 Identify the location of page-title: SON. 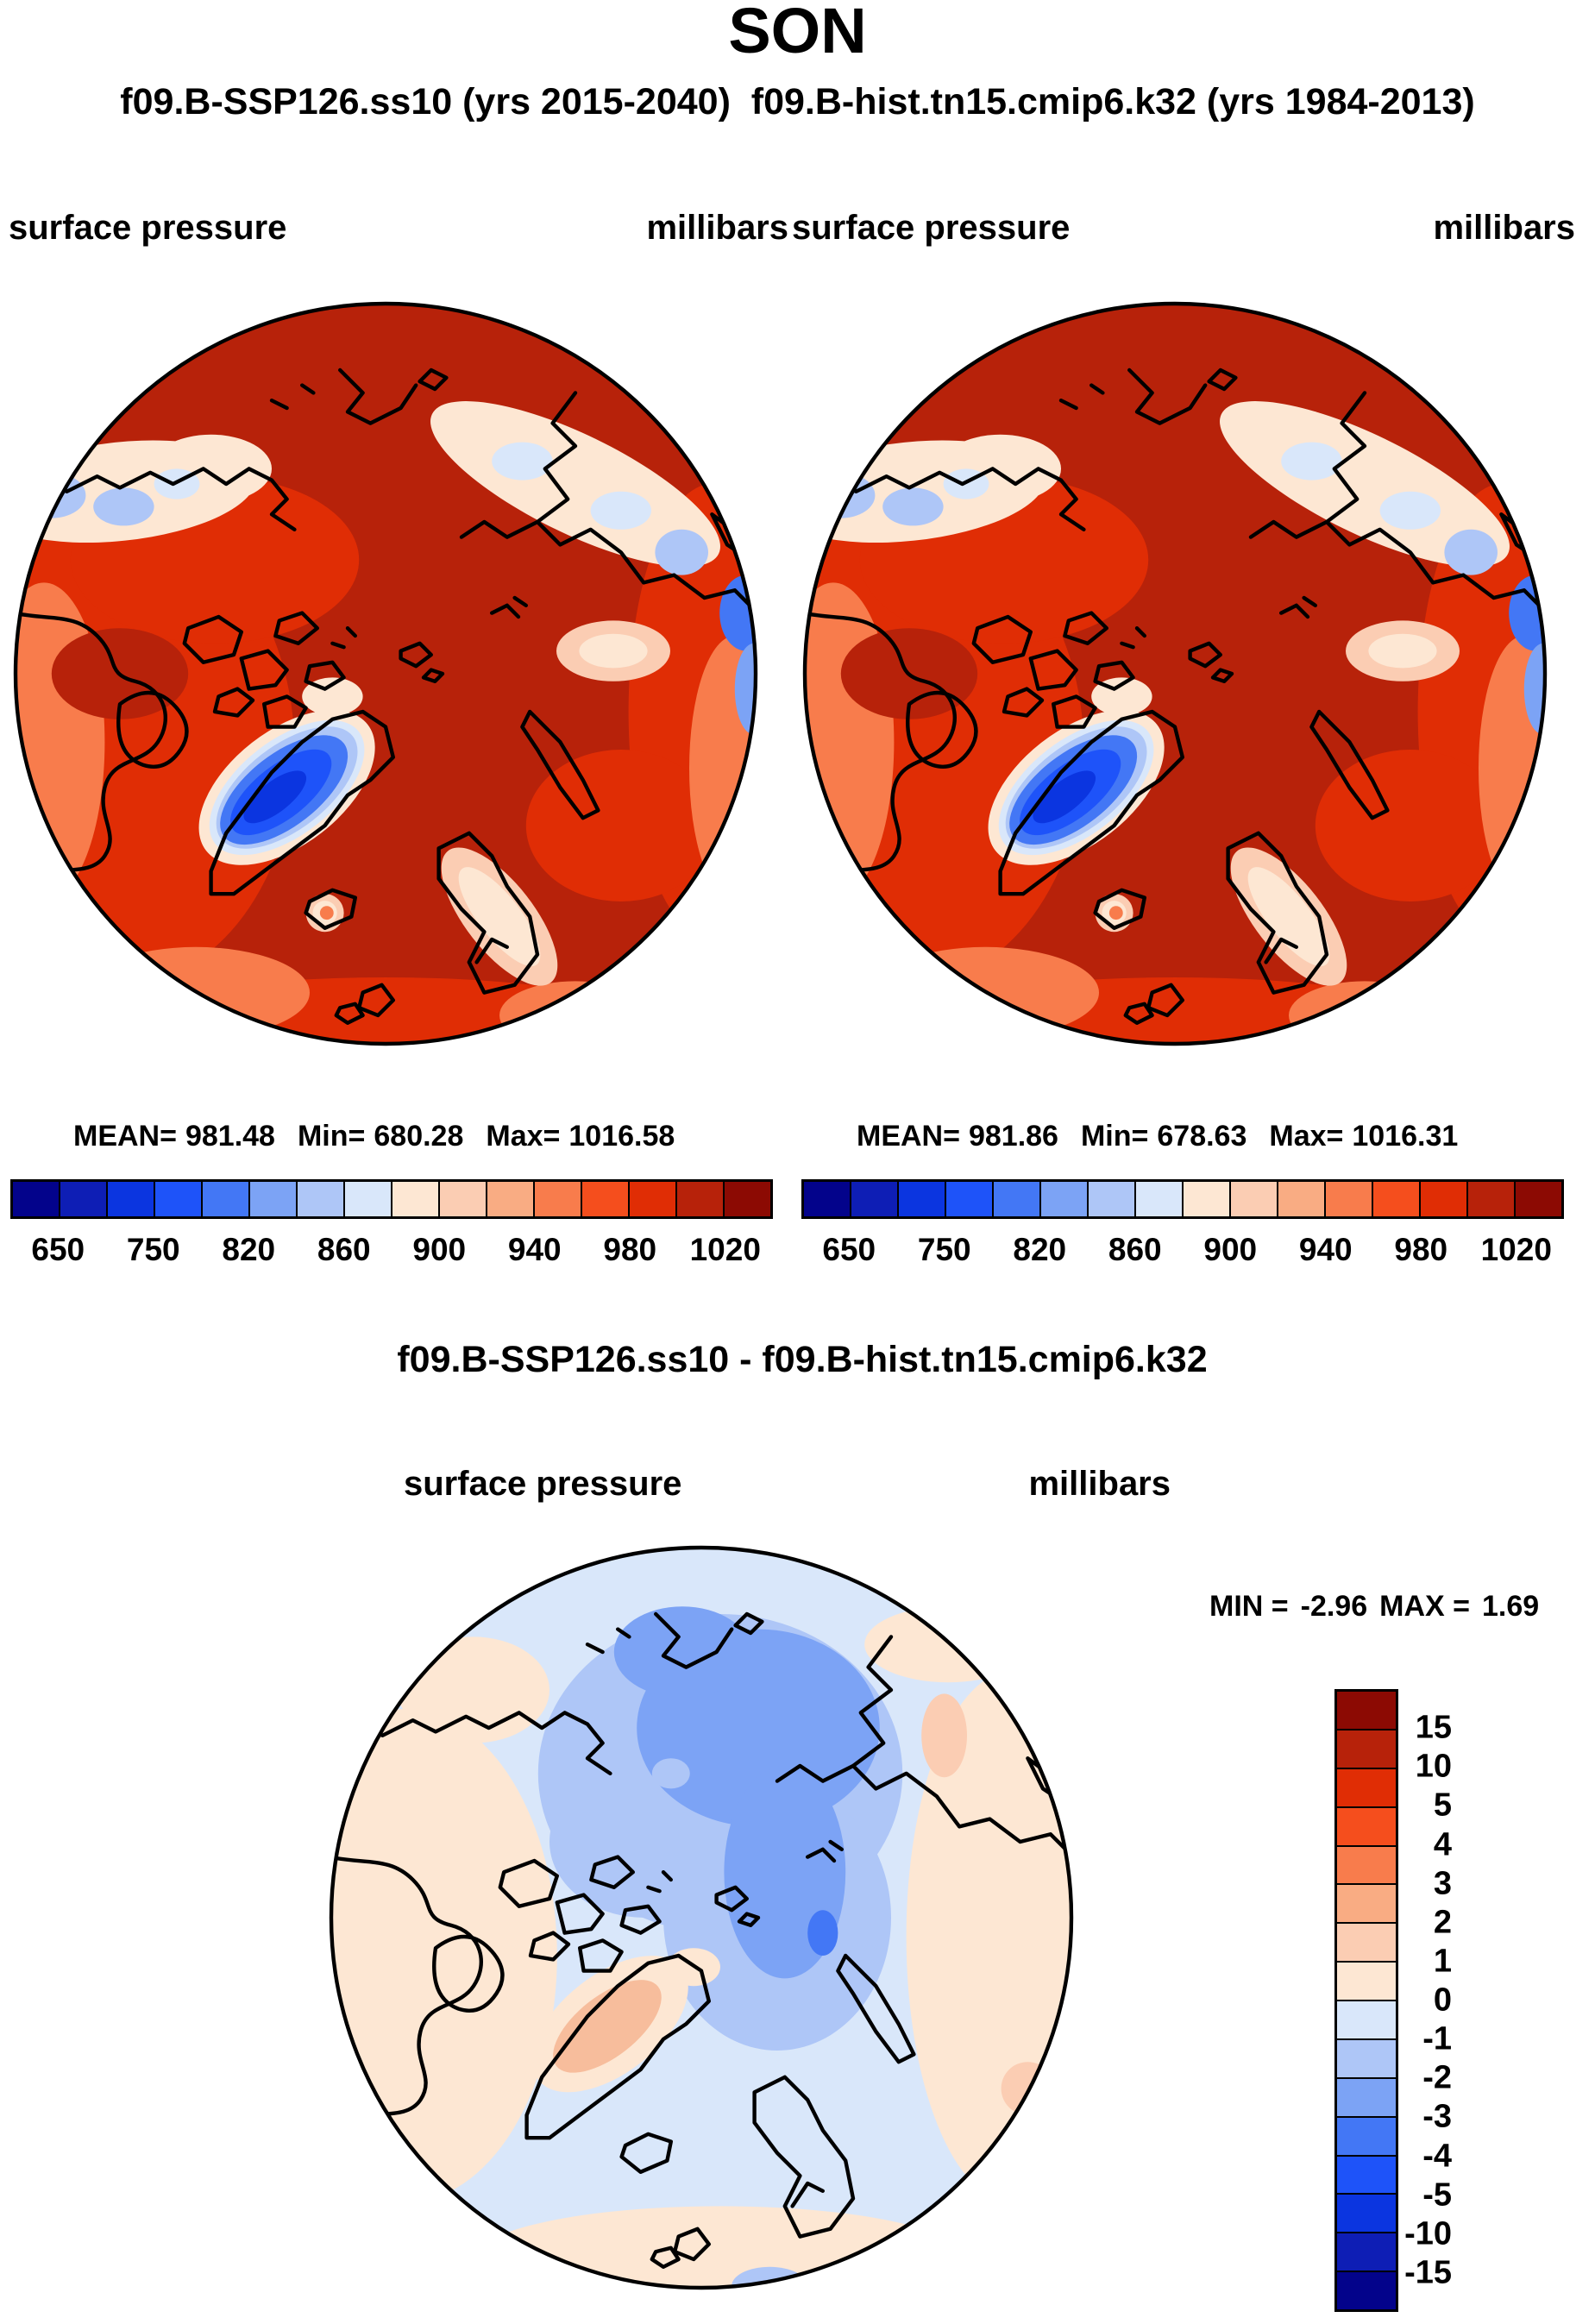
(797, 33).